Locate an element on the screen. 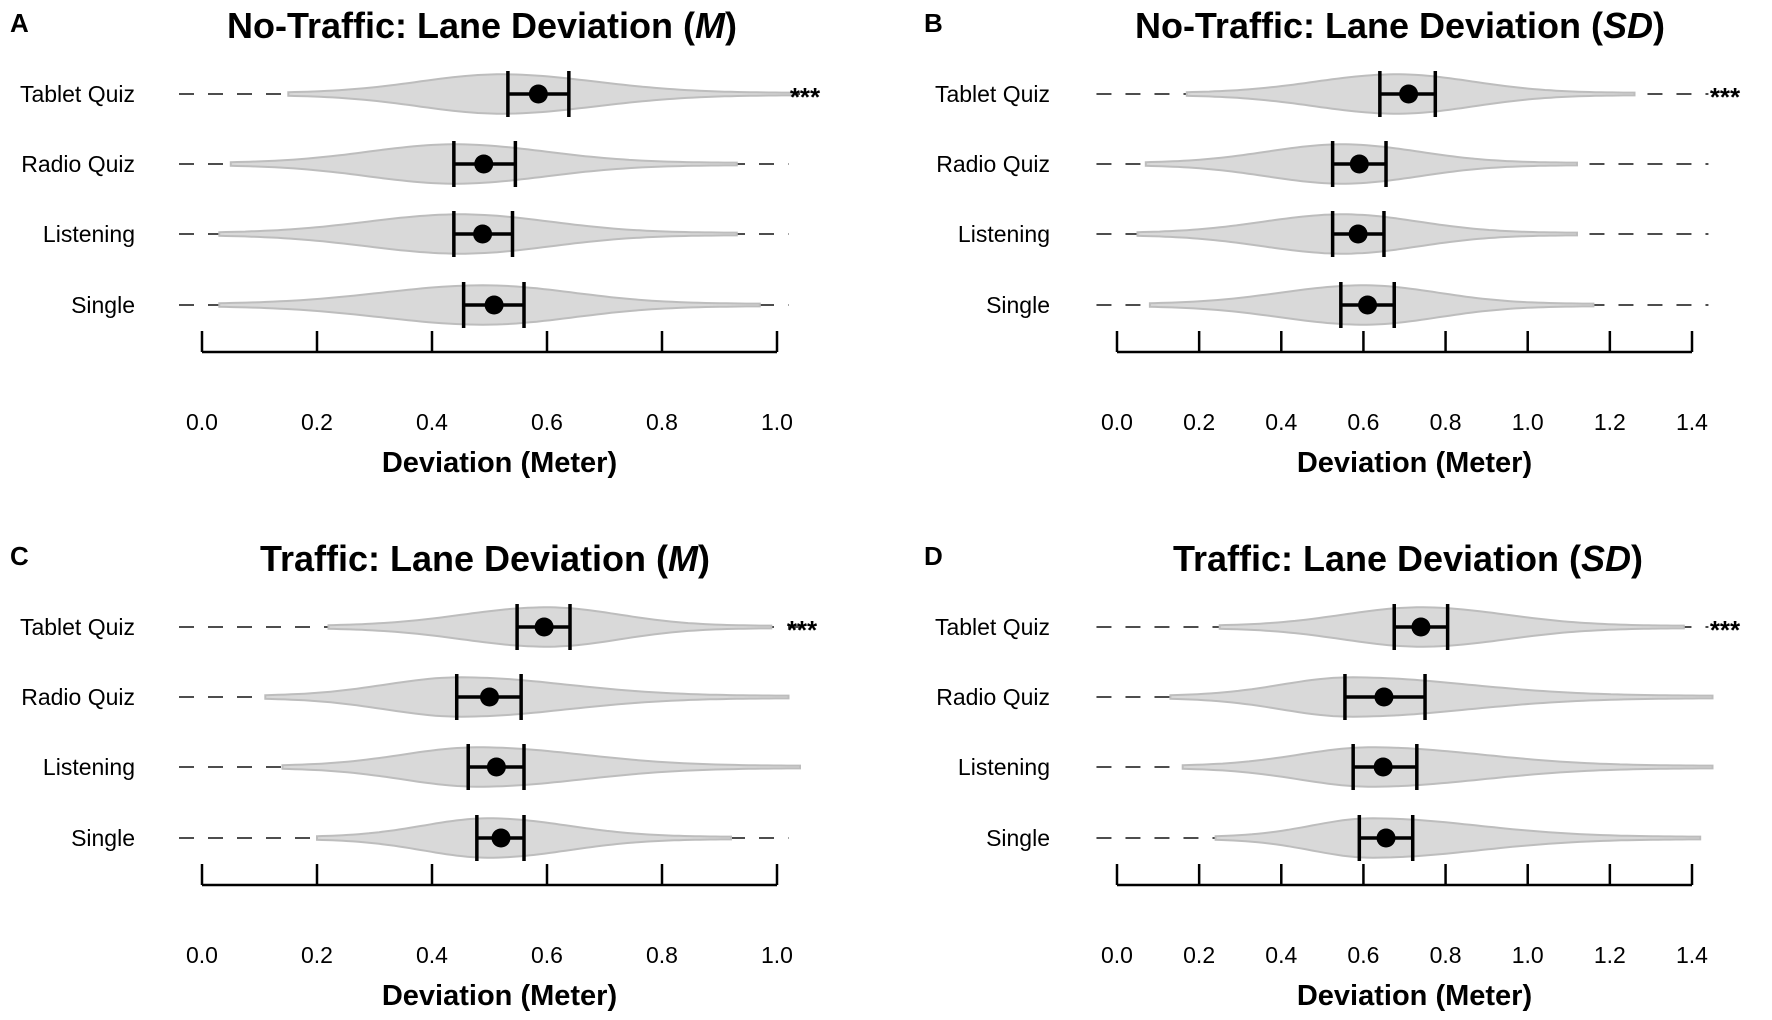 The width and height of the screenshot is (1772, 1020). x-axis-b: 0.0 0.2 0.4 0.6 0.8 1.0 1.2 1.4 is located at coordinates (1404, 383).